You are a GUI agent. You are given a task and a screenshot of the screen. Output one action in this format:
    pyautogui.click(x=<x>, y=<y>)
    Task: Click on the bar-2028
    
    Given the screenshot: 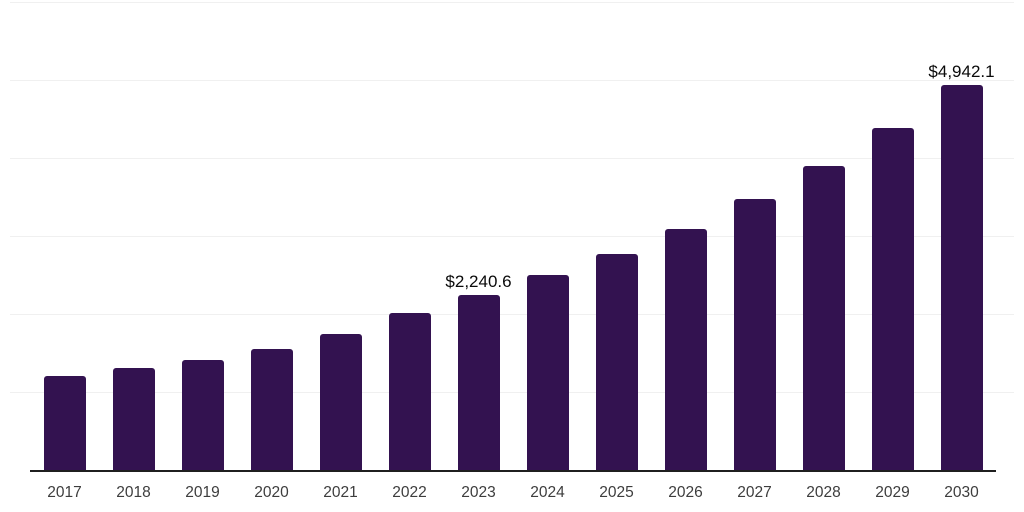 What is the action you would take?
    pyautogui.click(x=823, y=317)
    